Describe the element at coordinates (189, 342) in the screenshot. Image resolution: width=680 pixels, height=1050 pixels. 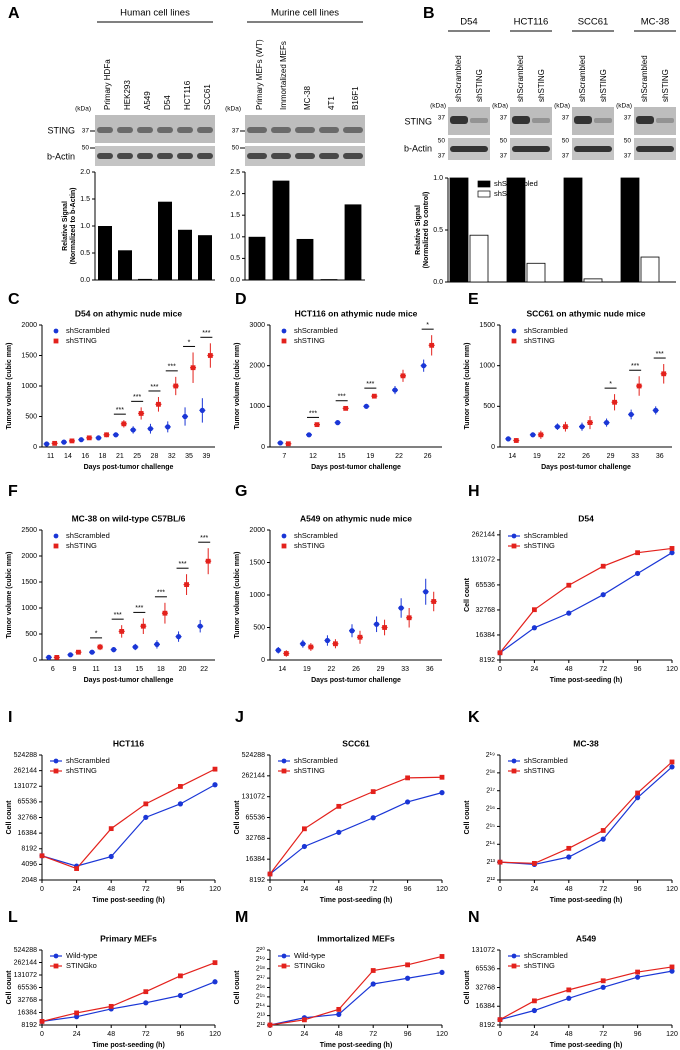
I see `significance-label: *` at that location.